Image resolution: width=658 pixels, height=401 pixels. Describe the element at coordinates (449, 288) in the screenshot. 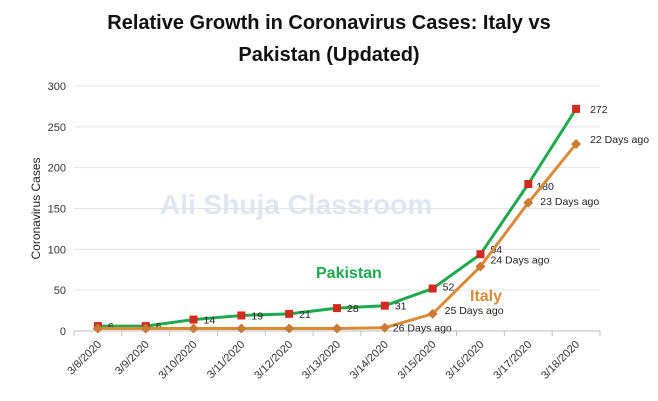

I see `data-label: 52` at that location.